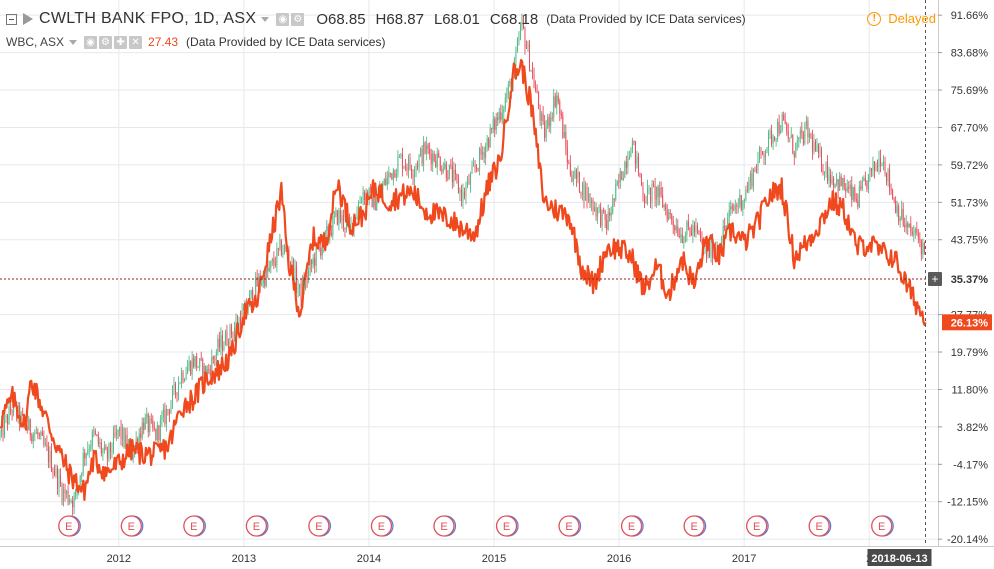 The width and height of the screenshot is (994, 569). Describe the element at coordinates (148, 18) in the screenshot. I see `main-symbol-title: CWLTH BANK FPO, 1D, ASX` at that location.